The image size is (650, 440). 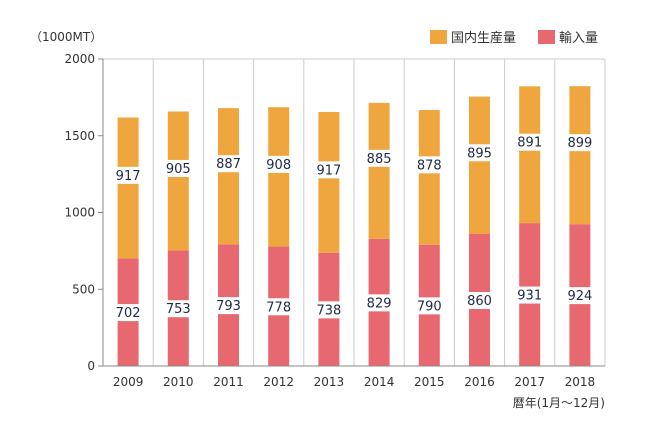 What do you see at coordinates (354, 382) in the screenshot?
I see `x-tick-labels: 2009 2010 2011 2012 2013 2014 2015 2016 2017 2018` at bounding box center [354, 382].